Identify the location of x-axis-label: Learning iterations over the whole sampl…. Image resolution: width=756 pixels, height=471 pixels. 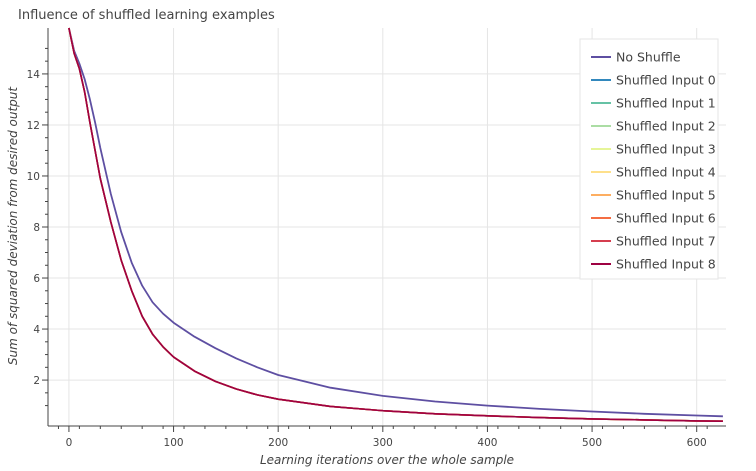
(387, 460).